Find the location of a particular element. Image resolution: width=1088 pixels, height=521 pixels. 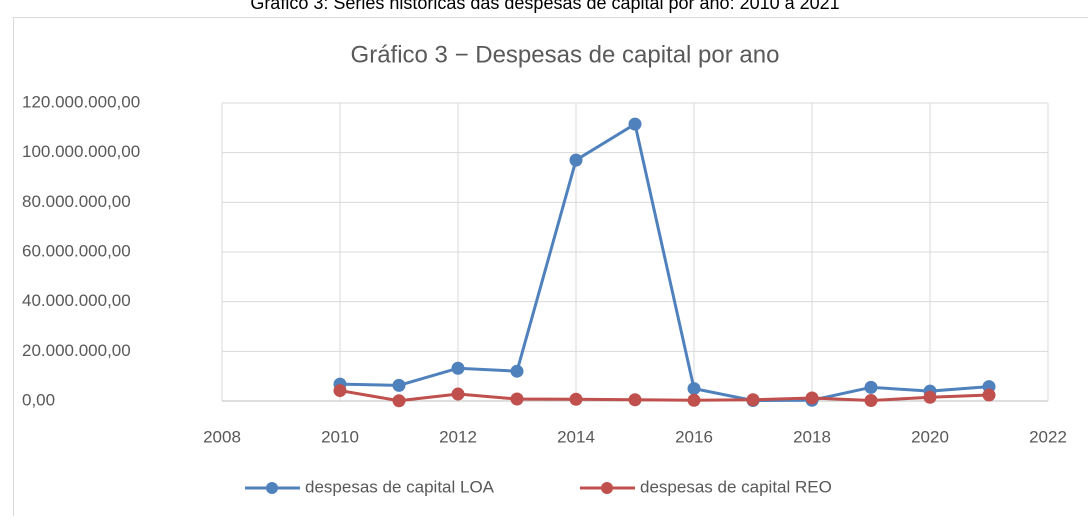

y-tick-label: 0,00 is located at coordinates (38, 399).